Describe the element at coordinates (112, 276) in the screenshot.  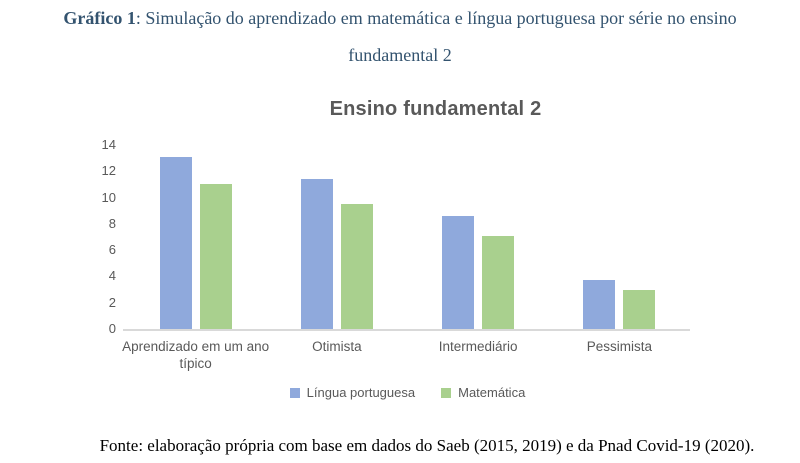
I see `y-tick-label: 4` at that location.